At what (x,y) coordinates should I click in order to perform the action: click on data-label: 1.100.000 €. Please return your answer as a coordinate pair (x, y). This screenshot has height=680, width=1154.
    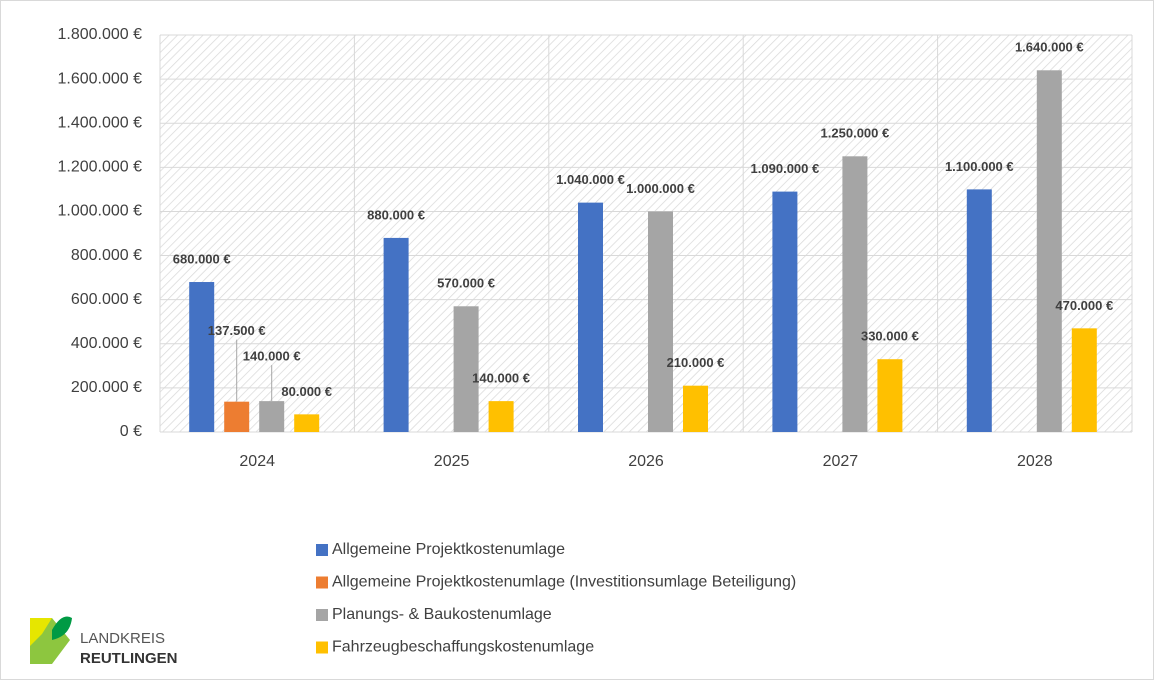
    Looking at the image, I should click on (979, 166).